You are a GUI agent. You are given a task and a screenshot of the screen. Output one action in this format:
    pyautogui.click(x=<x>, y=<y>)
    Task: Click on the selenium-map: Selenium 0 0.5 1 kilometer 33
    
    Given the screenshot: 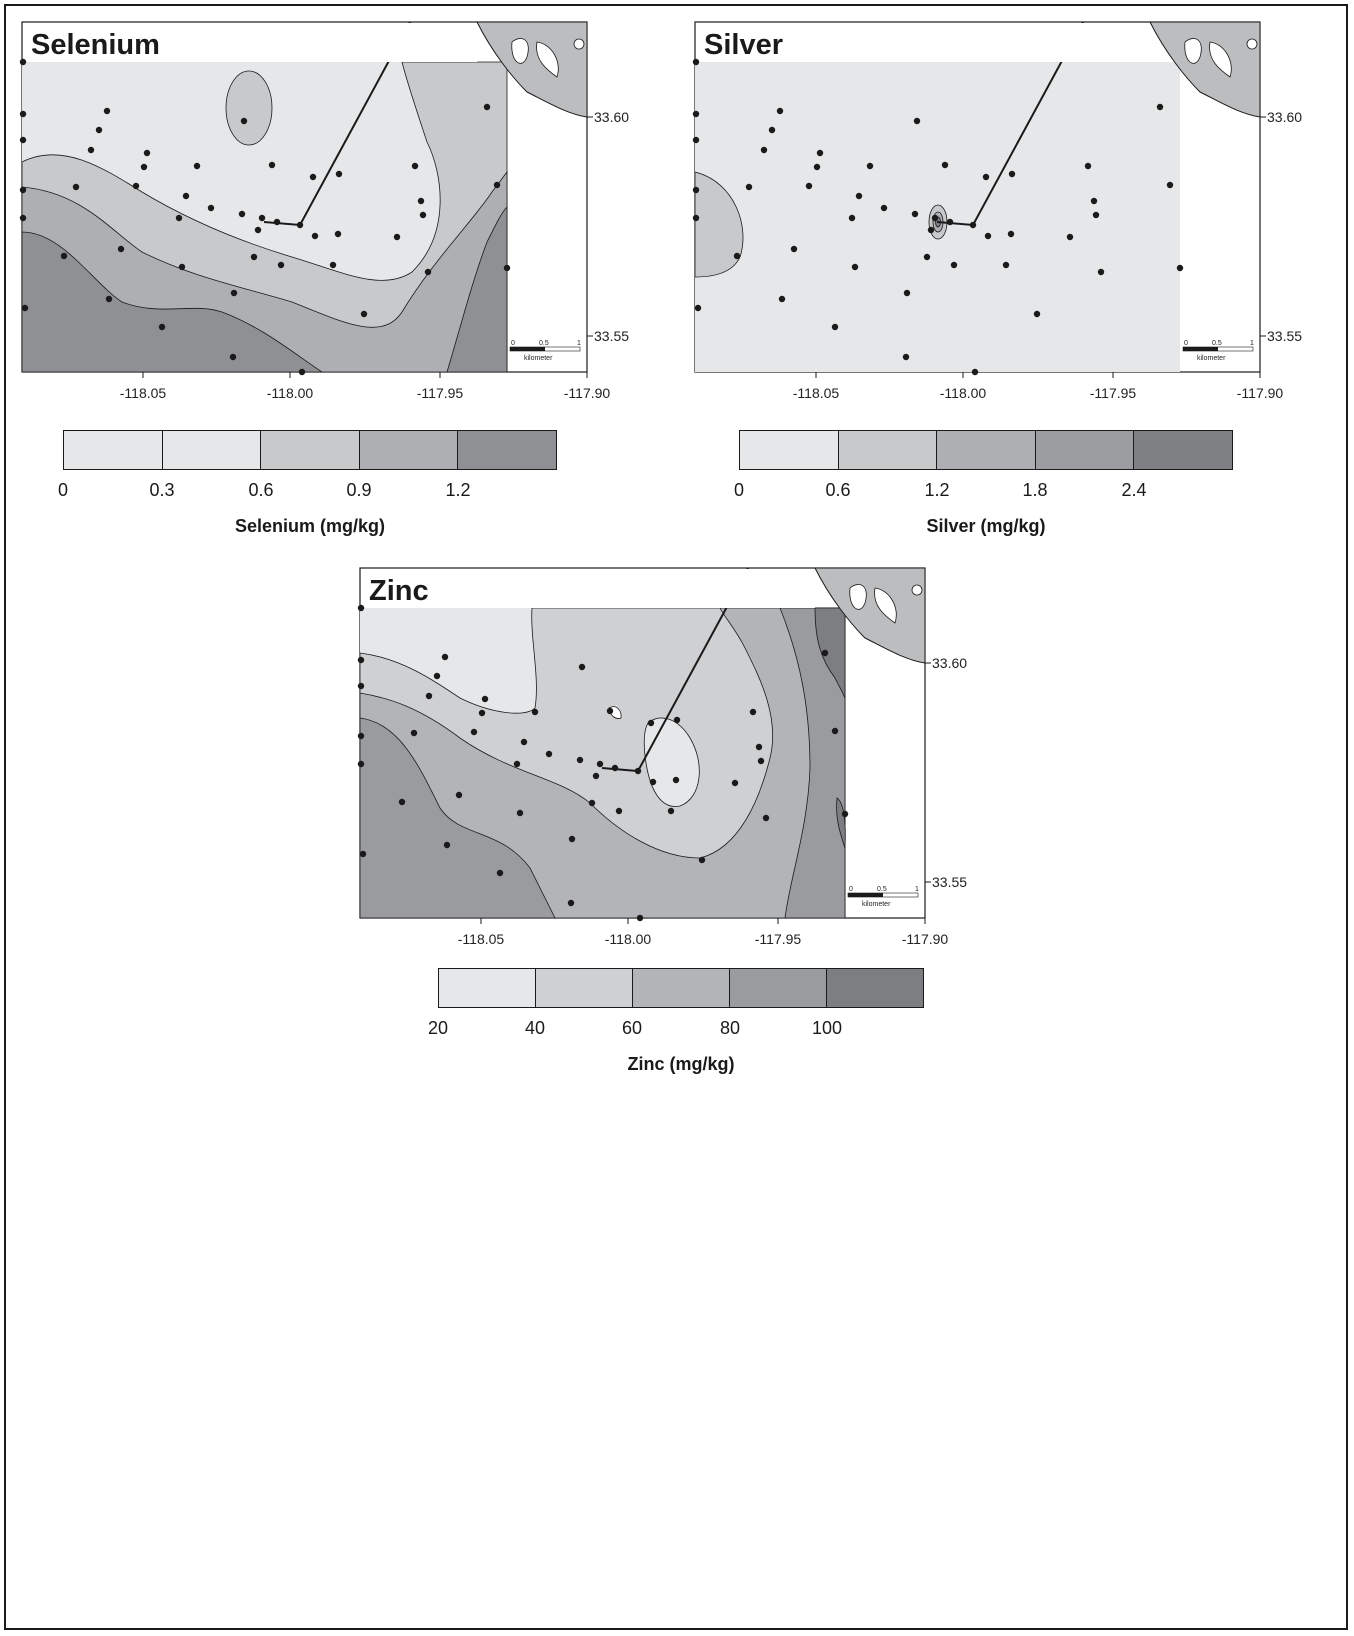 What is the action you would take?
    pyautogui.click(x=324, y=211)
    